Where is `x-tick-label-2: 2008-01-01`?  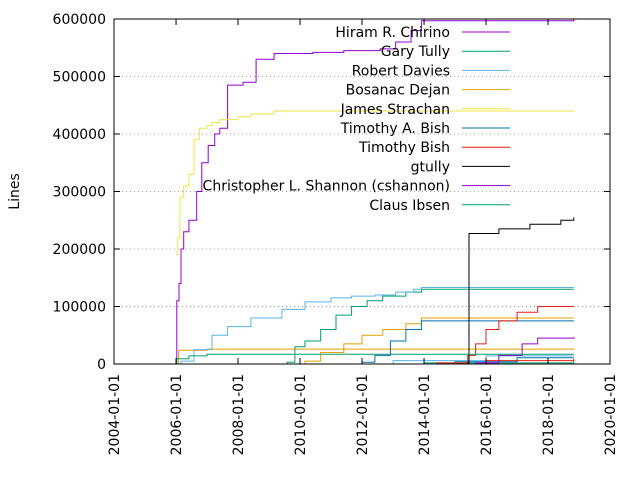 x-tick-label-2: 2008-01-01 is located at coordinates (239, 414).